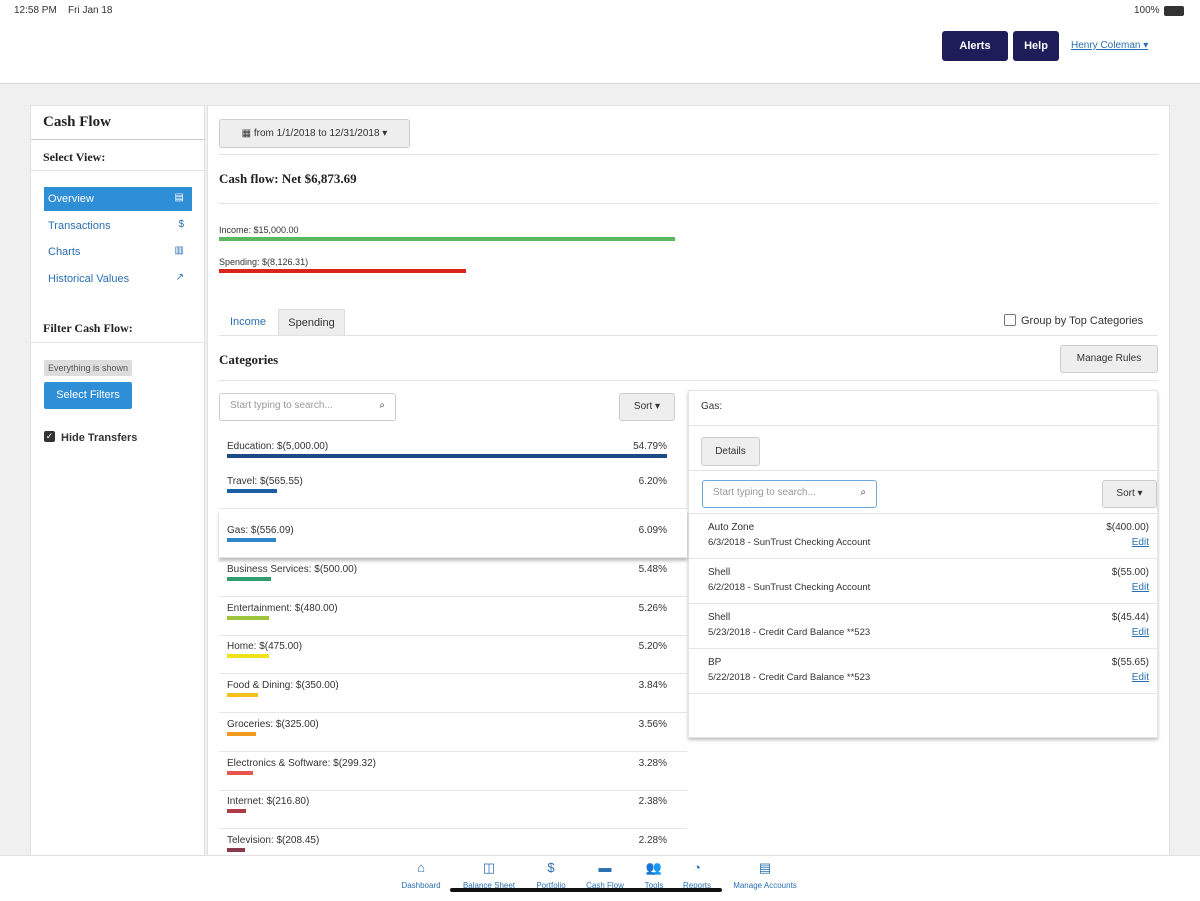 This screenshot has height=901, width=1200. Describe the element at coordinates (653, 801) in the screenshot. I see `category-percent: 2.38%` at that location.